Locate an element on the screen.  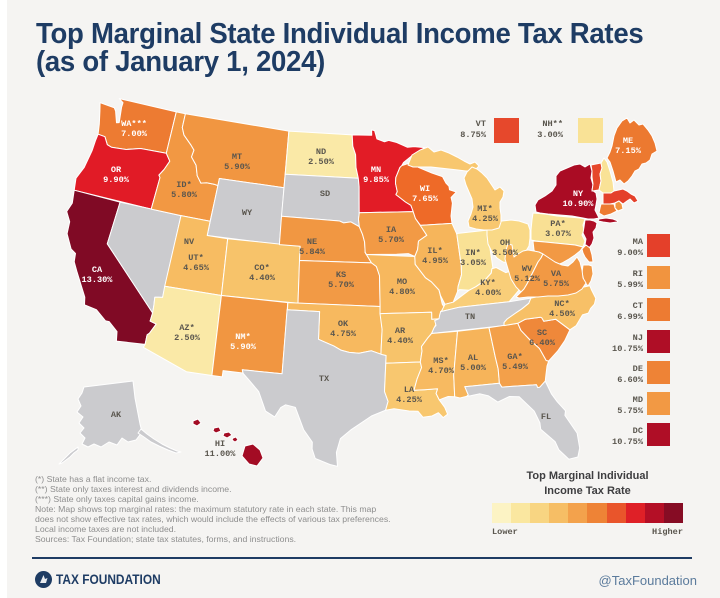
svg-text: ID* is located at coordinates (183, 185).